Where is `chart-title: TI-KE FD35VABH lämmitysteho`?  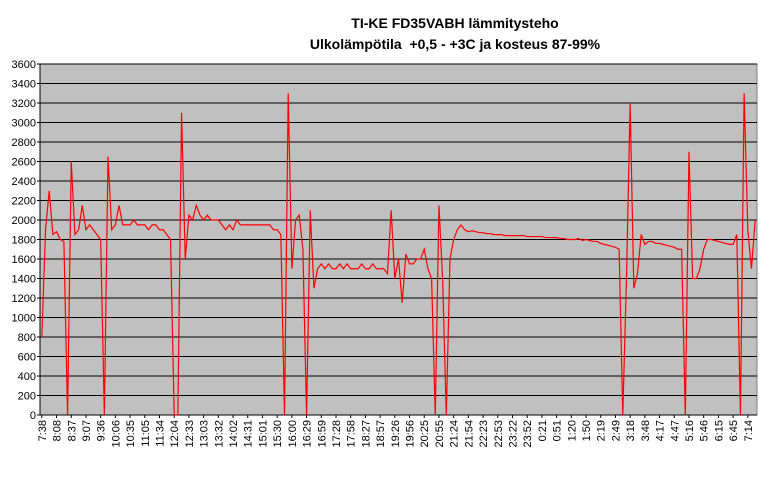
chart-title: TI-KE FD35VABH lämmitysteho is located at coordinates (454, 23).